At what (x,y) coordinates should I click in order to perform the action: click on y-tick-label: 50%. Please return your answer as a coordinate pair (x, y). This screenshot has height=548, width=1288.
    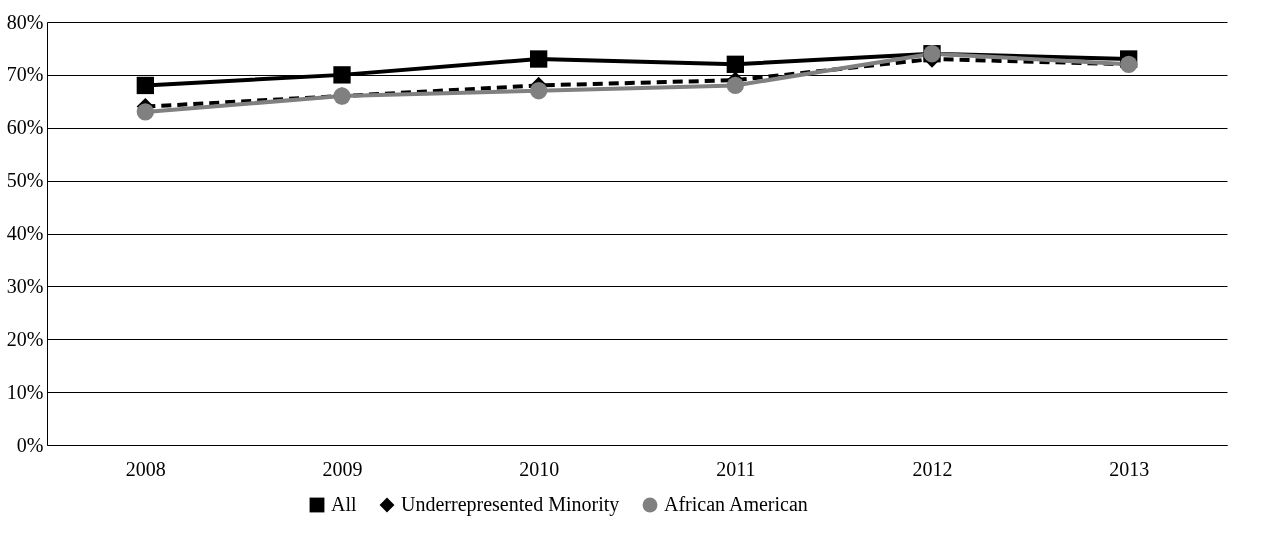
    Looking at the image, I should click on (25, 180).